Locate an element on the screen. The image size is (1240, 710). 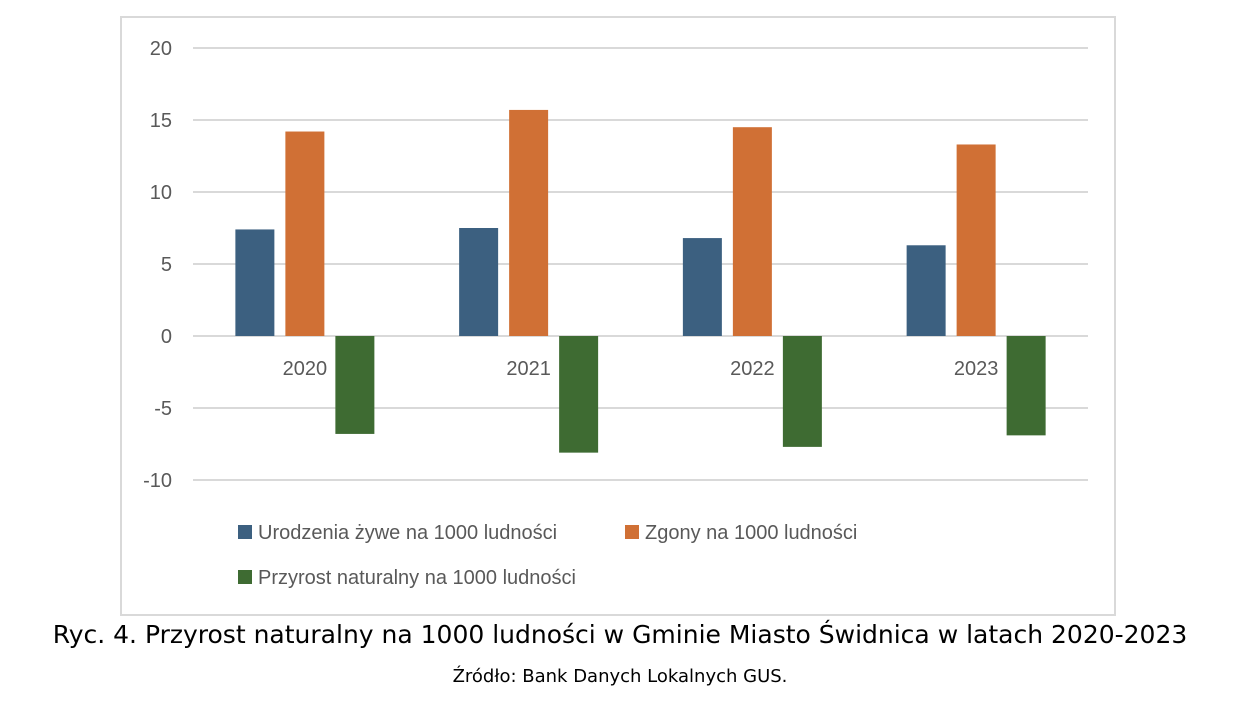
y-tick-label: 5 is located at coordinates (166, 265).